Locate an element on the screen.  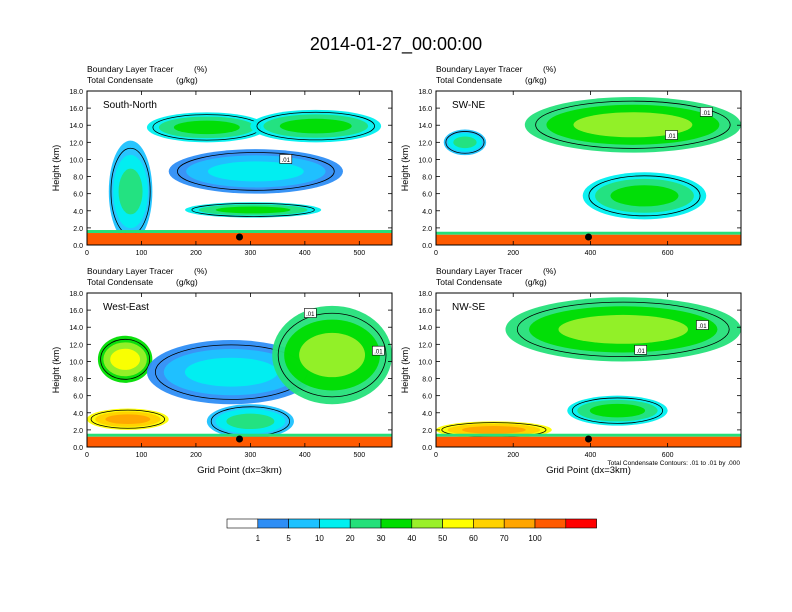
x-tick-label: 100 is located at coordinates (142, 455).